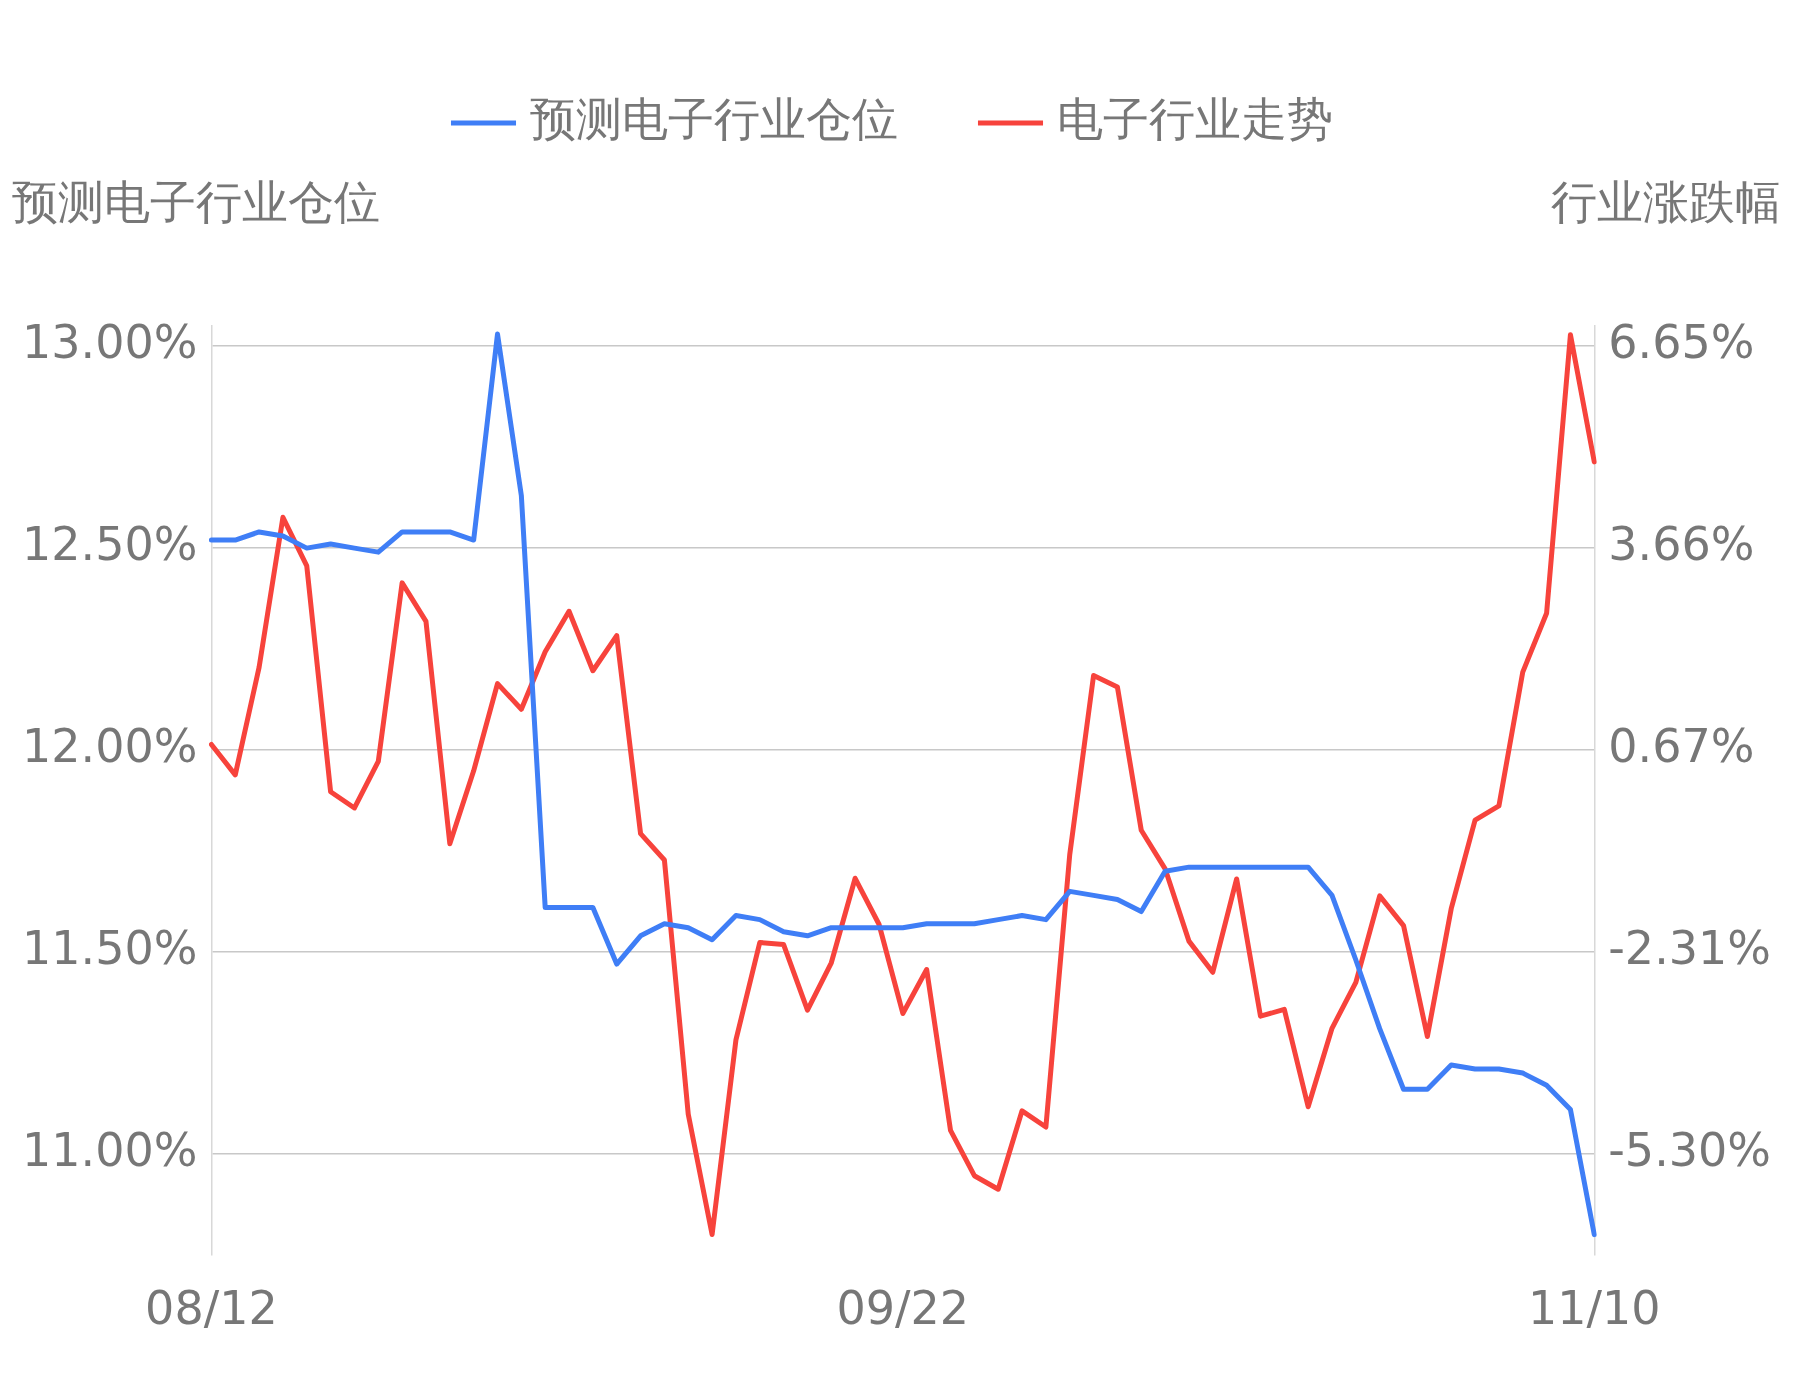  What do you see at coordinates (1681, 544) in the screenshot?
I see `y2-tick-label: 3.66%` at bounding box center [1681, 544].